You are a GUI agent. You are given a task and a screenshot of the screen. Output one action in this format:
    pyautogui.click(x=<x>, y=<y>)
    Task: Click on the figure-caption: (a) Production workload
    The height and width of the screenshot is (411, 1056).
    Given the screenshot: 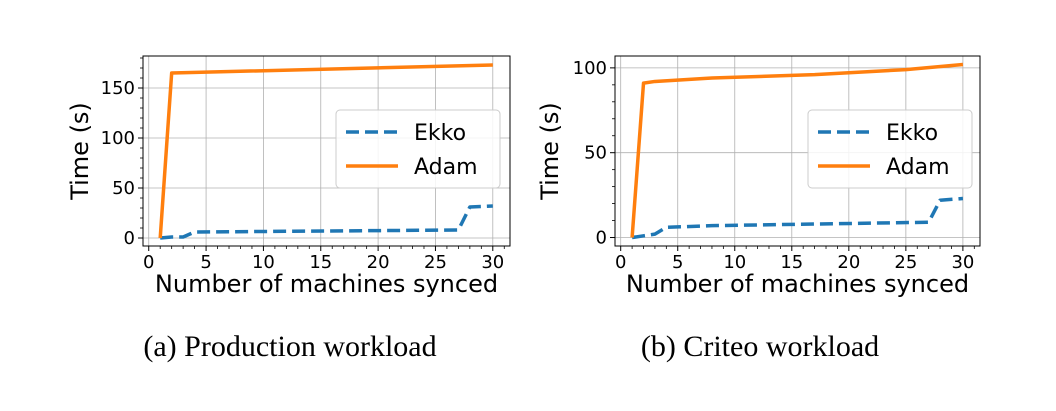 What is the action you would take?
    pyautogui.click(x=289, y=346)
    